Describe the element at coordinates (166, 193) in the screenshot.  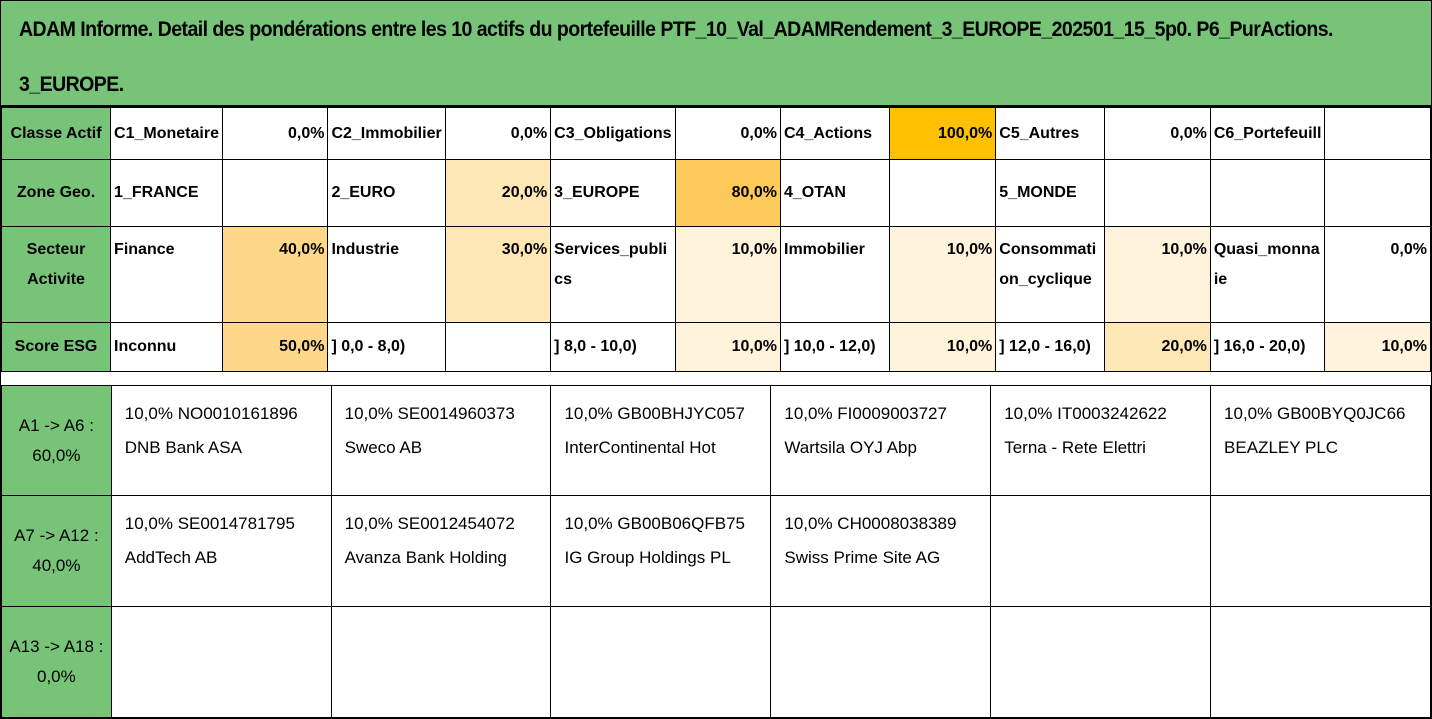
I see `category-name: 1_FRANCE` at that location.